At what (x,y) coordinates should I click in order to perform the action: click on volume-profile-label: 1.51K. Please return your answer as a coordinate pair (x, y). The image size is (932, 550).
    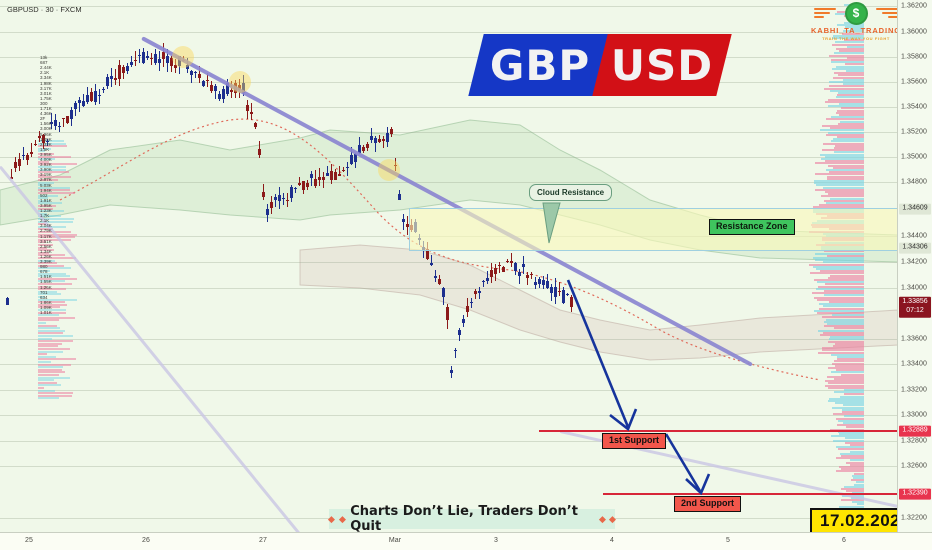
    Looking at the image, I should click on (46, 277).